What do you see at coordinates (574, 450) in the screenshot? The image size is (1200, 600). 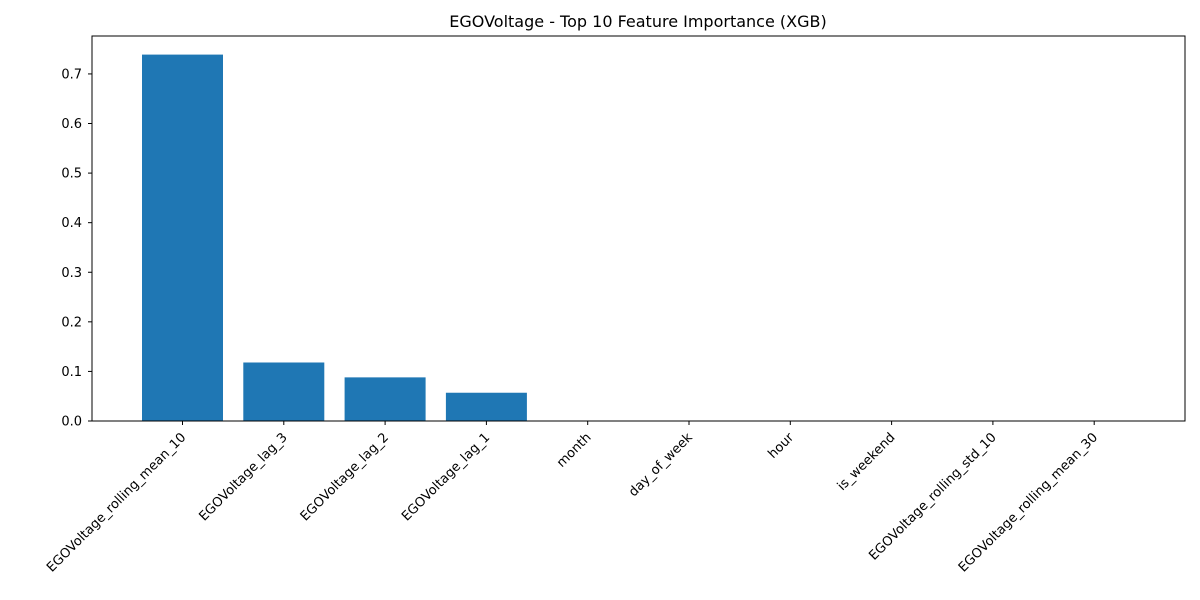 I see `x-tick-label: month` at bounding box center [574, 450].